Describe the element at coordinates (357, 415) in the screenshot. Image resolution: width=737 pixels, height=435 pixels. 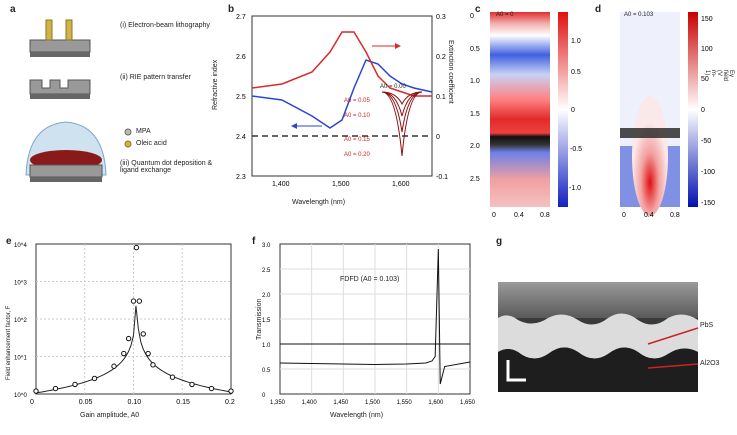
I see `f-xlabel: Wavelength (nm)` at that location.